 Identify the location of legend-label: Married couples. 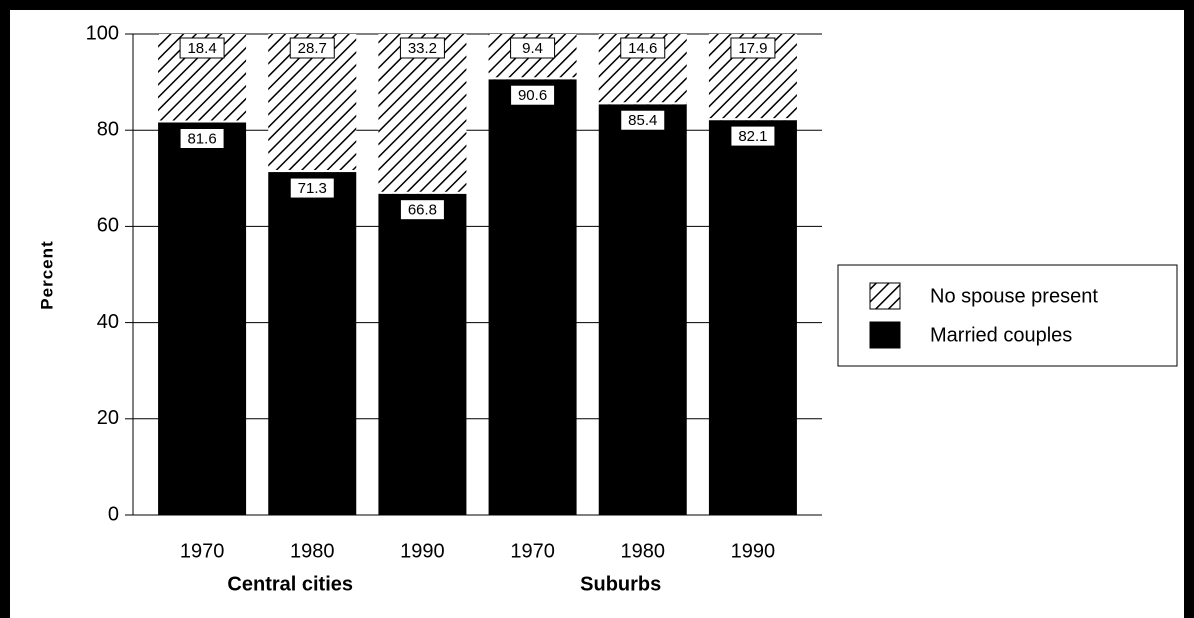
(1001, 335).